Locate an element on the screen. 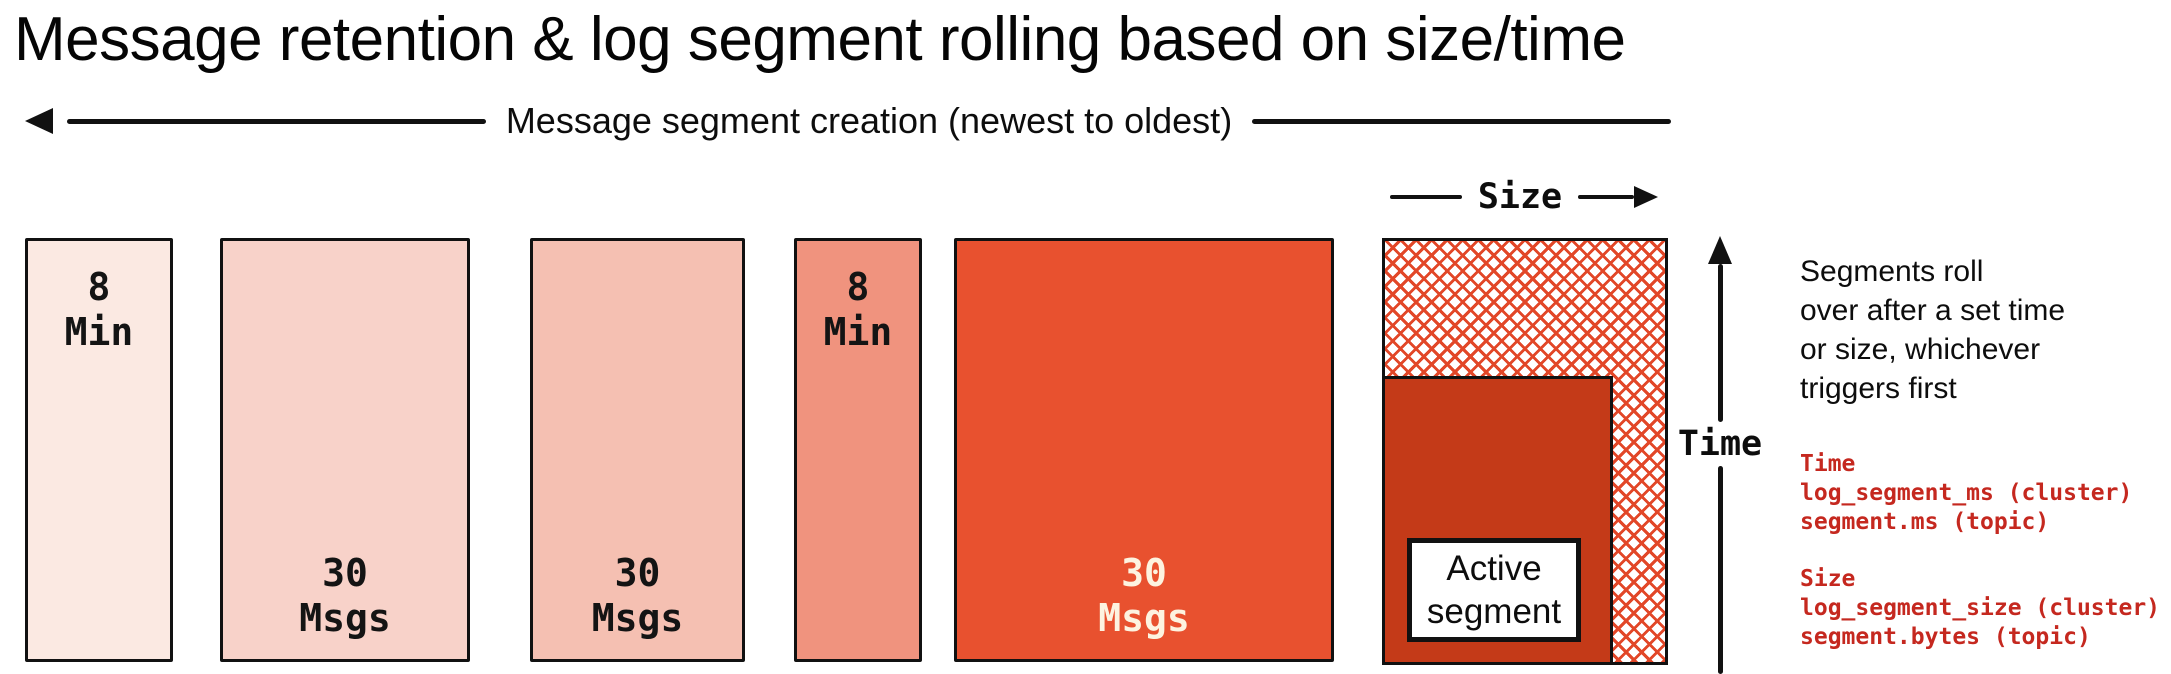 The width and height of the screenshot is (2171, 674). time-axis-label: Time is located at coordinates (1720, 444).